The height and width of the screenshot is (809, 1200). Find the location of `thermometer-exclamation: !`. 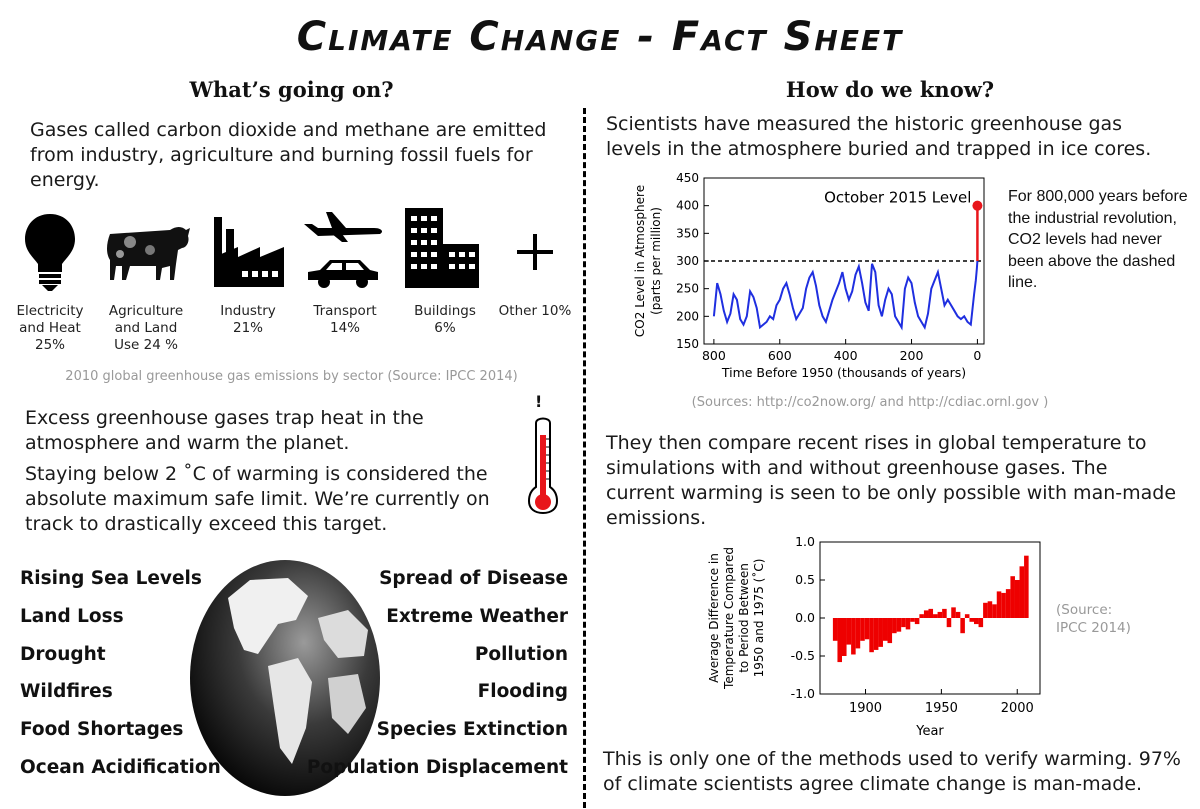

thermometer-exclamation: ! is located at coordinates (539, 401).